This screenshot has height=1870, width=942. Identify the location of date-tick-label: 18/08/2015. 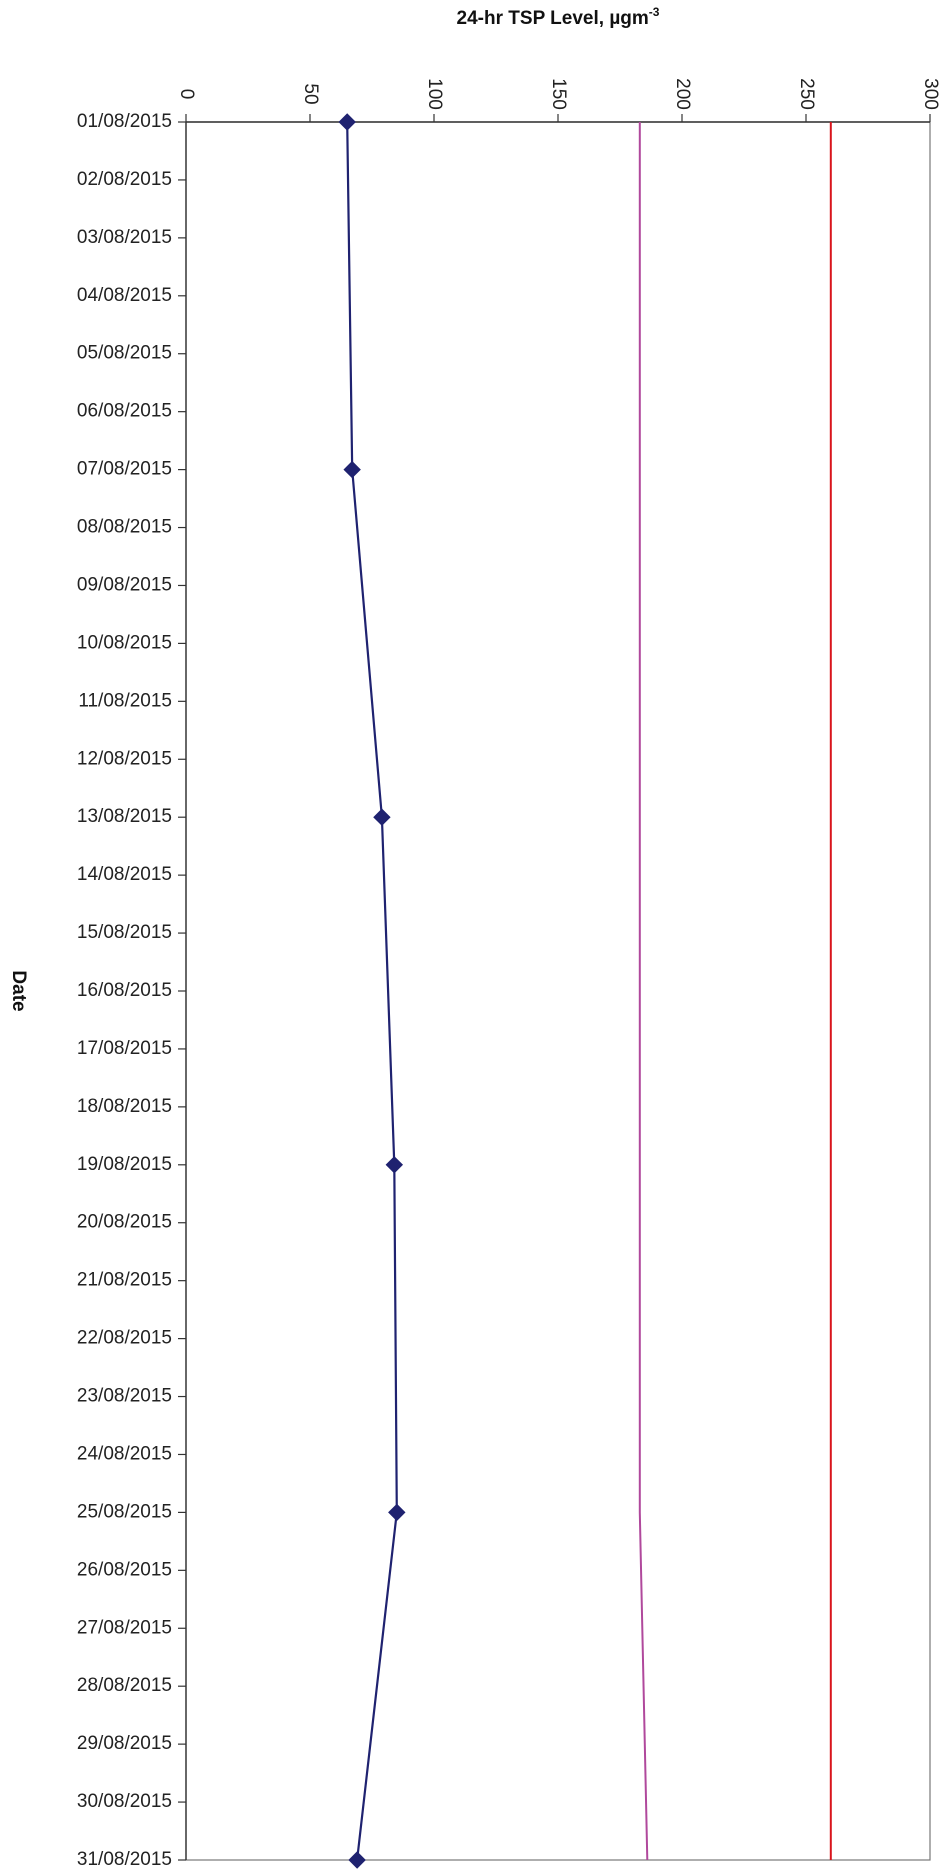
(124, 1106).